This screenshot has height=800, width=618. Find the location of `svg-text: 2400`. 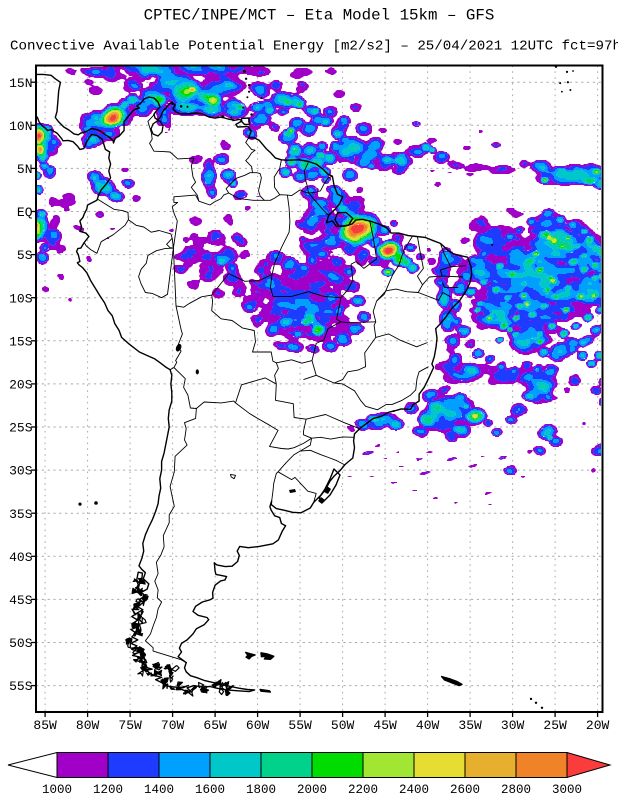

svg-text: 2400 is located at coordinates (414, 790).